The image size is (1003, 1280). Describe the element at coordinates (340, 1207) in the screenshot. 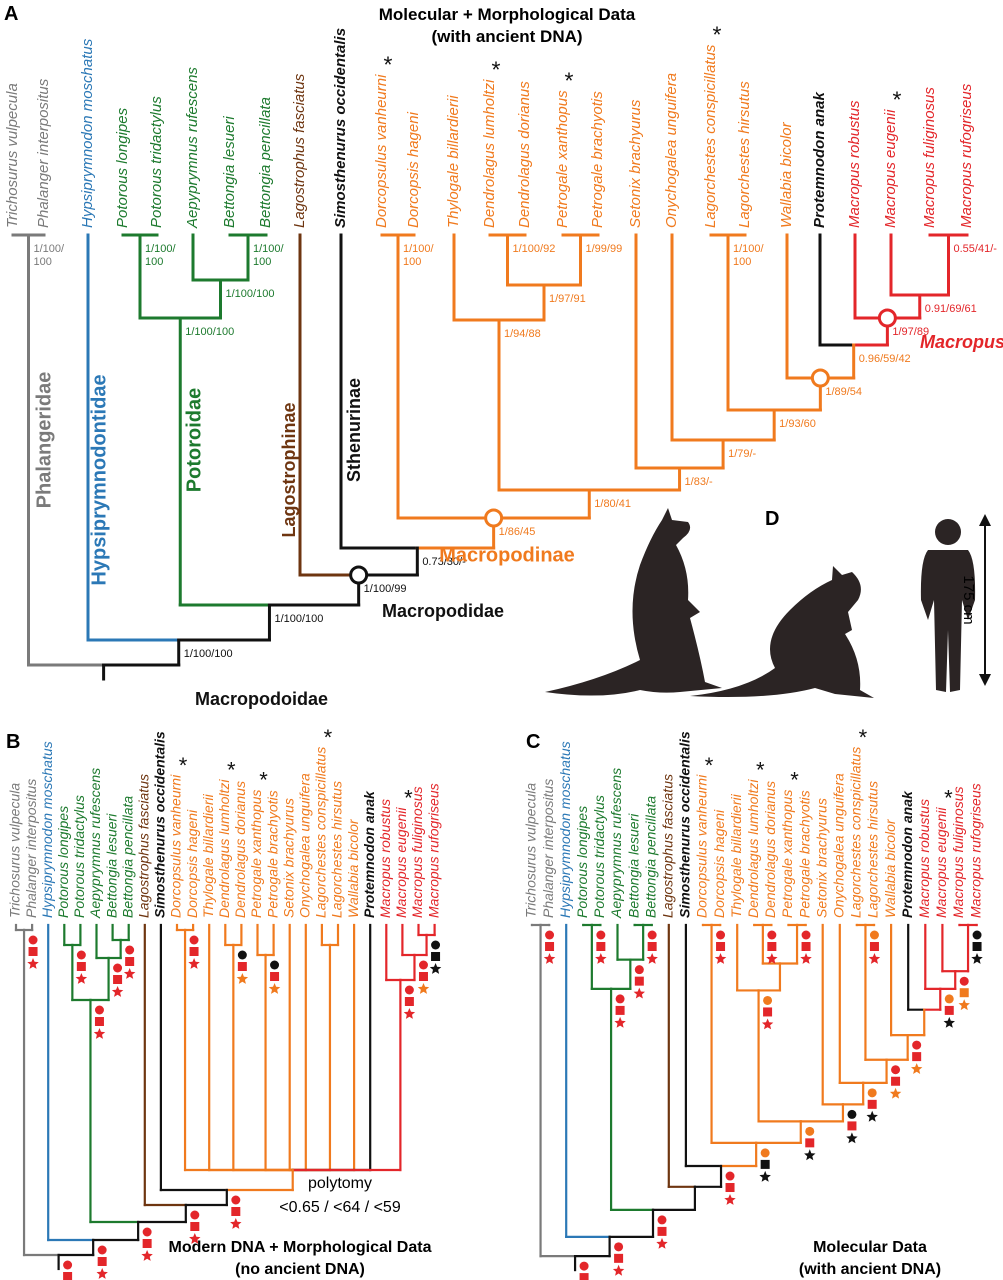

I see `polytomy-values: <0.65 / <64 / <59` at that location.